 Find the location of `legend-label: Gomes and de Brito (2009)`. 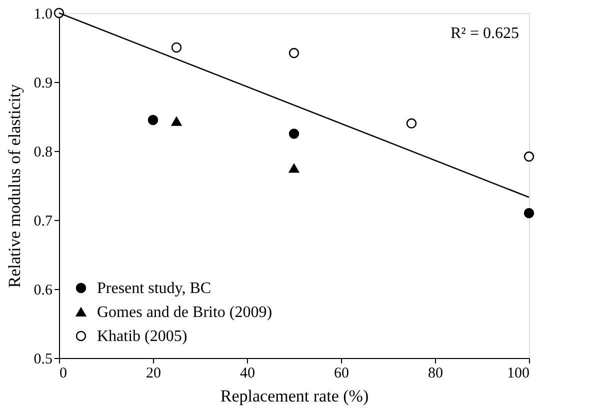

legend-label: Gomes and de Brito (2009) is located at coordinates (184, 312).